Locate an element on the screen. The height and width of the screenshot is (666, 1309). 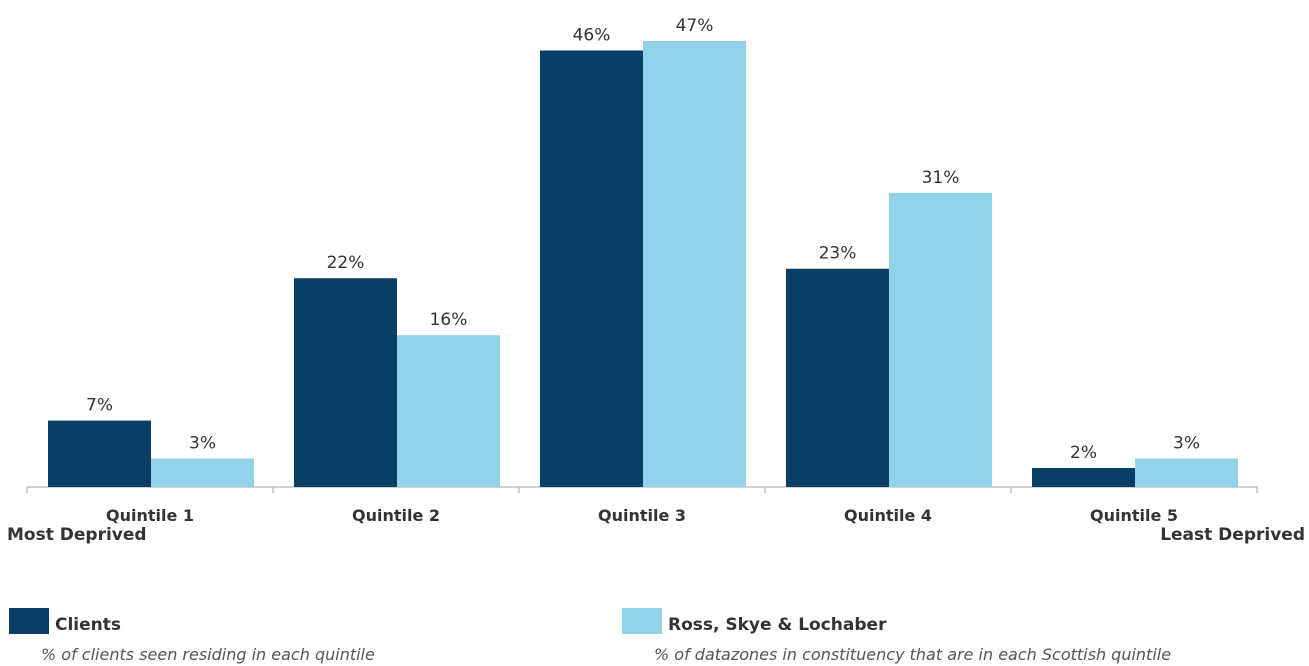
data-label: 22% is located at coordinates (346, 263).